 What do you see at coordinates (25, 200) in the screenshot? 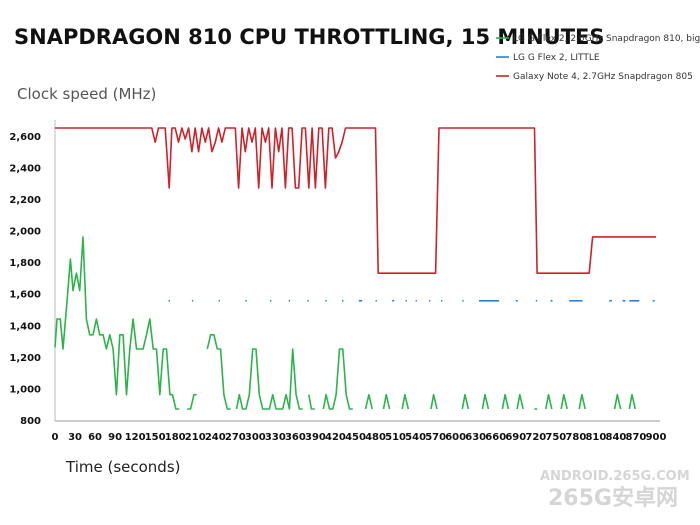
I see `y-tick-label: 2,200` at bounding box center [25, 200].